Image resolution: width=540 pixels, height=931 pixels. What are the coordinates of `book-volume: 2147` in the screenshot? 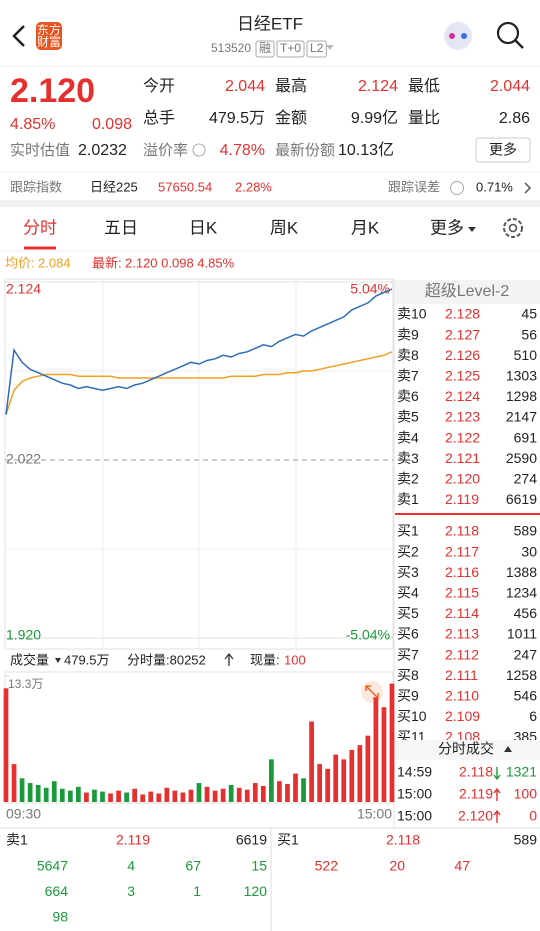 It's located at (521, 417).